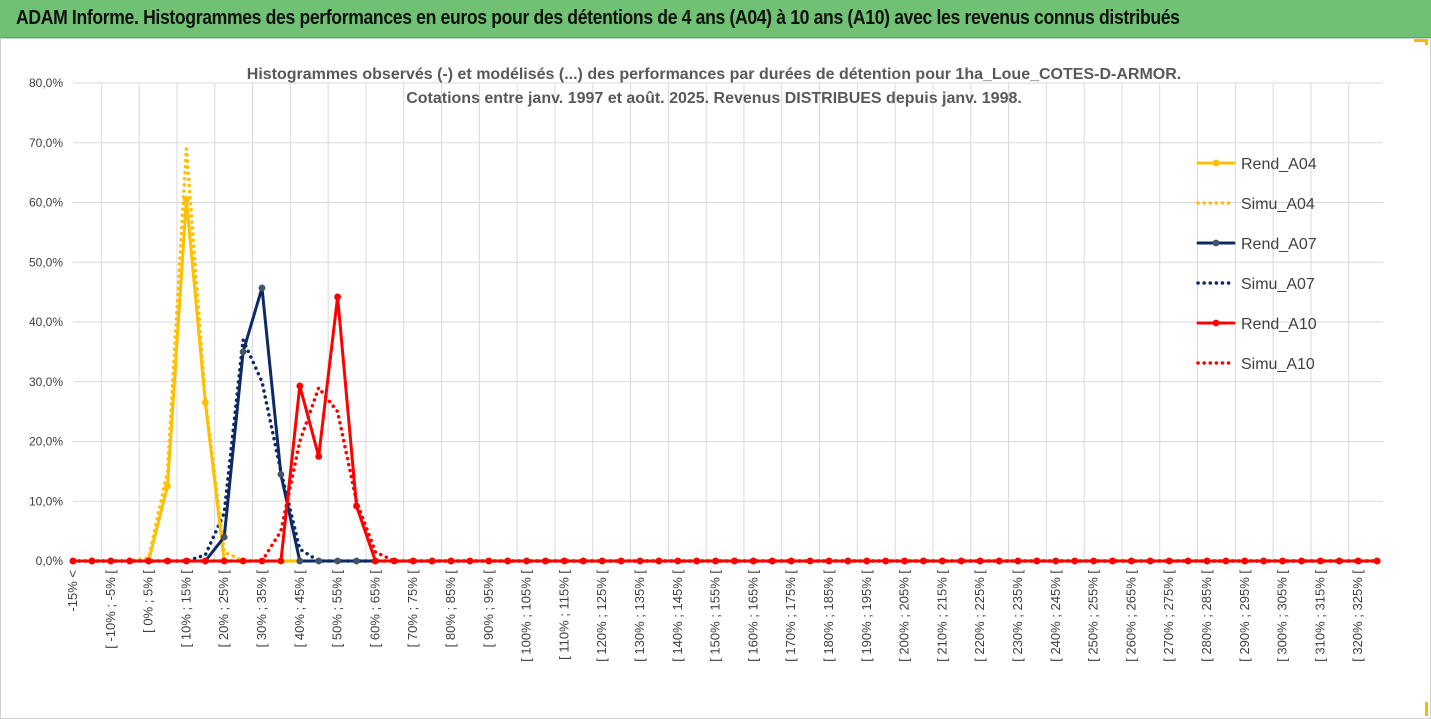 Image resolution: width=1431 pixels, height=719 pixels. What do you see at coordinates (1426, 709) in the screenshot?
I see `corner-marker-bottom-right` at bounding box center [1426, 709].